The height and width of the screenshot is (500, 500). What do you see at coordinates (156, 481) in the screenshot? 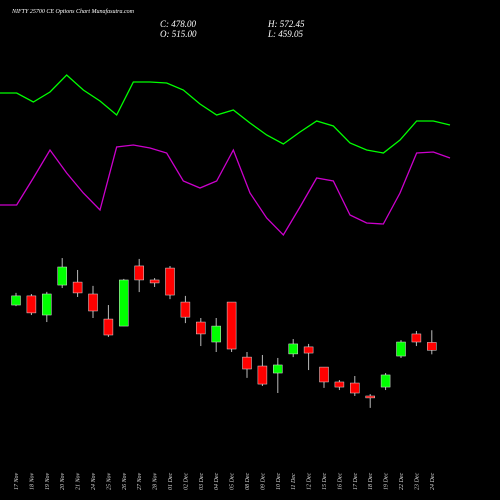
I see `x-tick-label: 28 Nov` at bounding box center [156, 481].